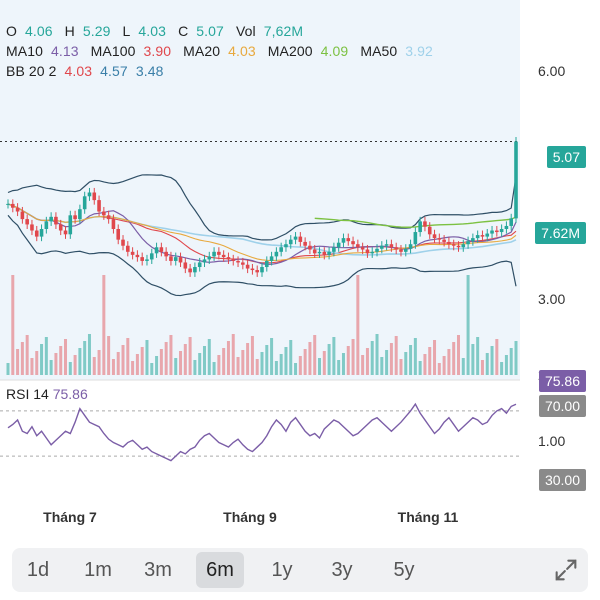 This screenshot has height=600, width=600. What do you see at coordinates (210, 31) in the screenshot?
I see `ohlc-close-value: 5.07` at bounding box center [210, 31].